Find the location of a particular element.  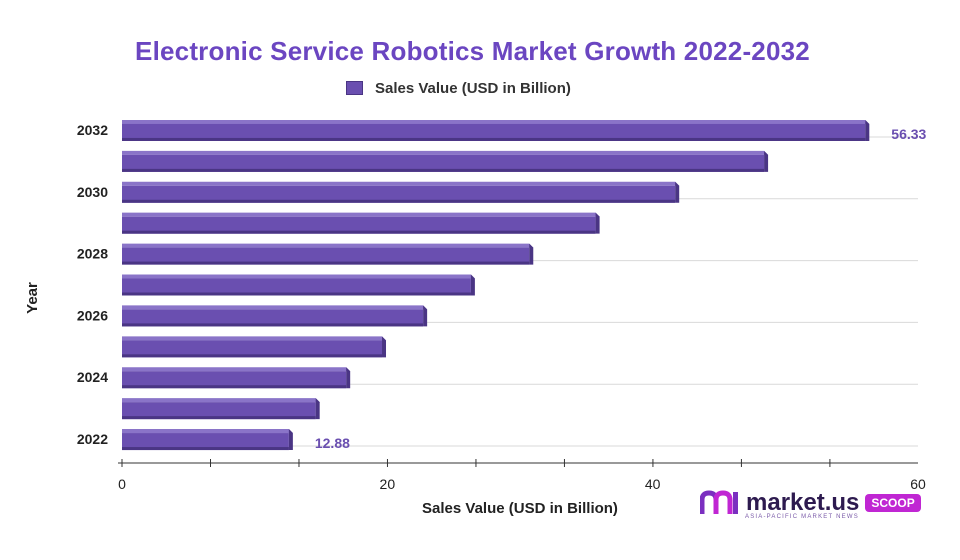

brand-mark-icon is located at coordinates (719, 502).